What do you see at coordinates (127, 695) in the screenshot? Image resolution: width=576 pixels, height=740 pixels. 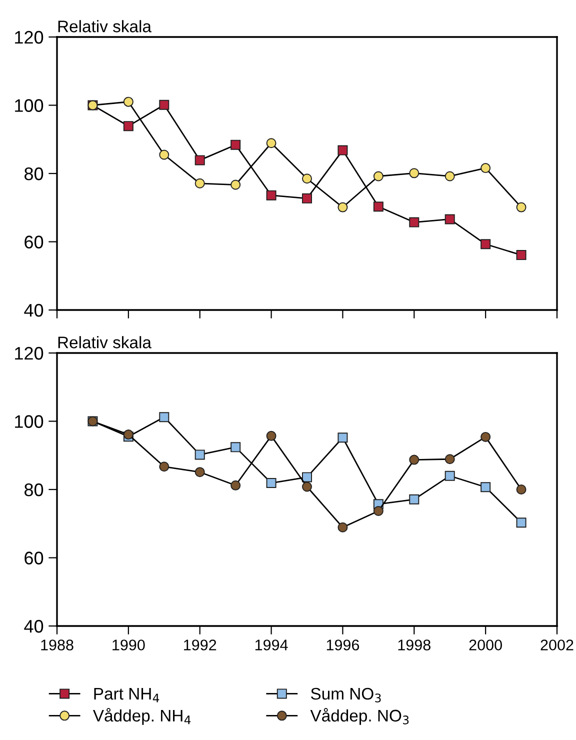 I see `legend-label: Part NH$_{4}$` at bounding box center [127, 695].